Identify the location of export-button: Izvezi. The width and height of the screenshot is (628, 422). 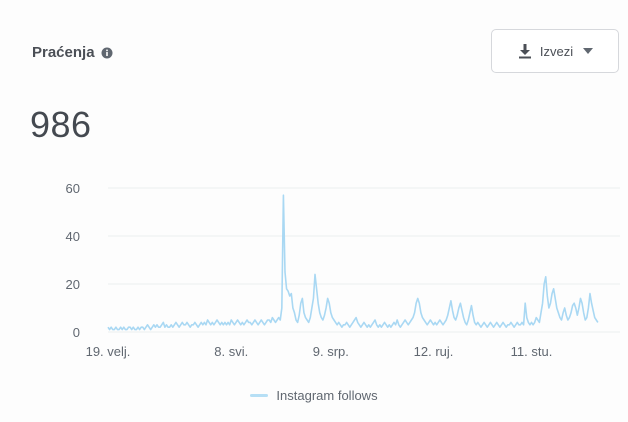
(555, 51).